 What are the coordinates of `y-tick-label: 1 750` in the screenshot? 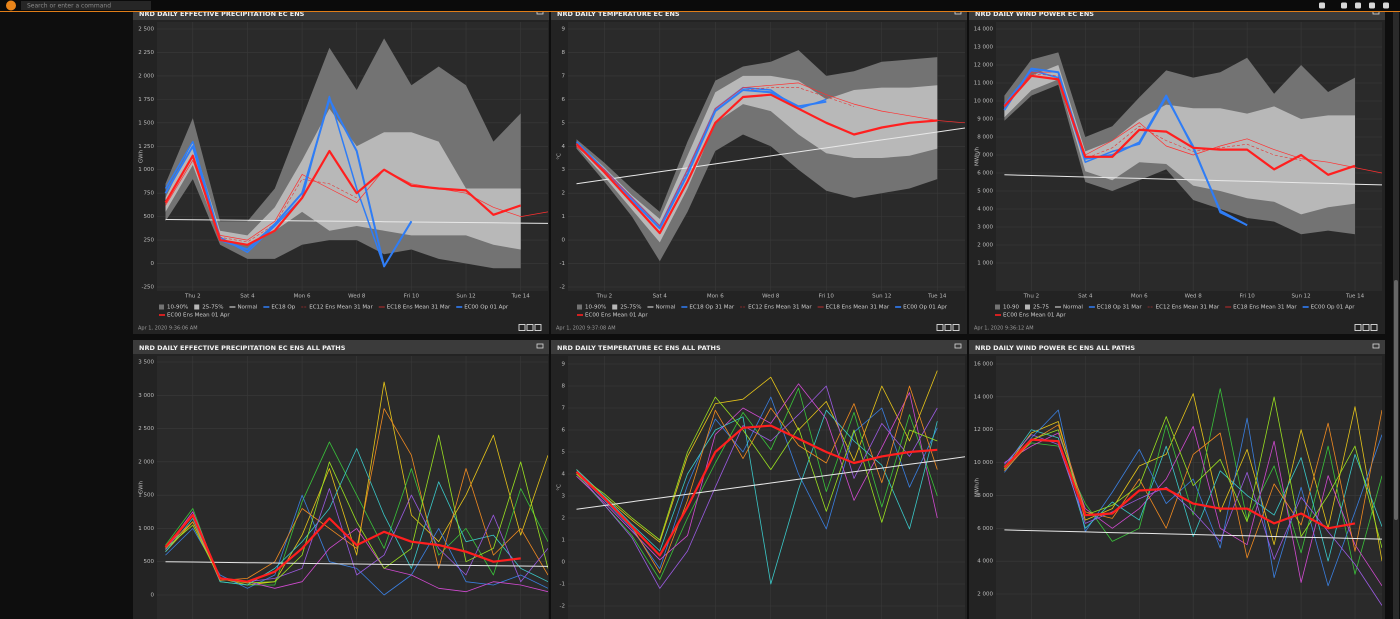 It's located at (146, 100).